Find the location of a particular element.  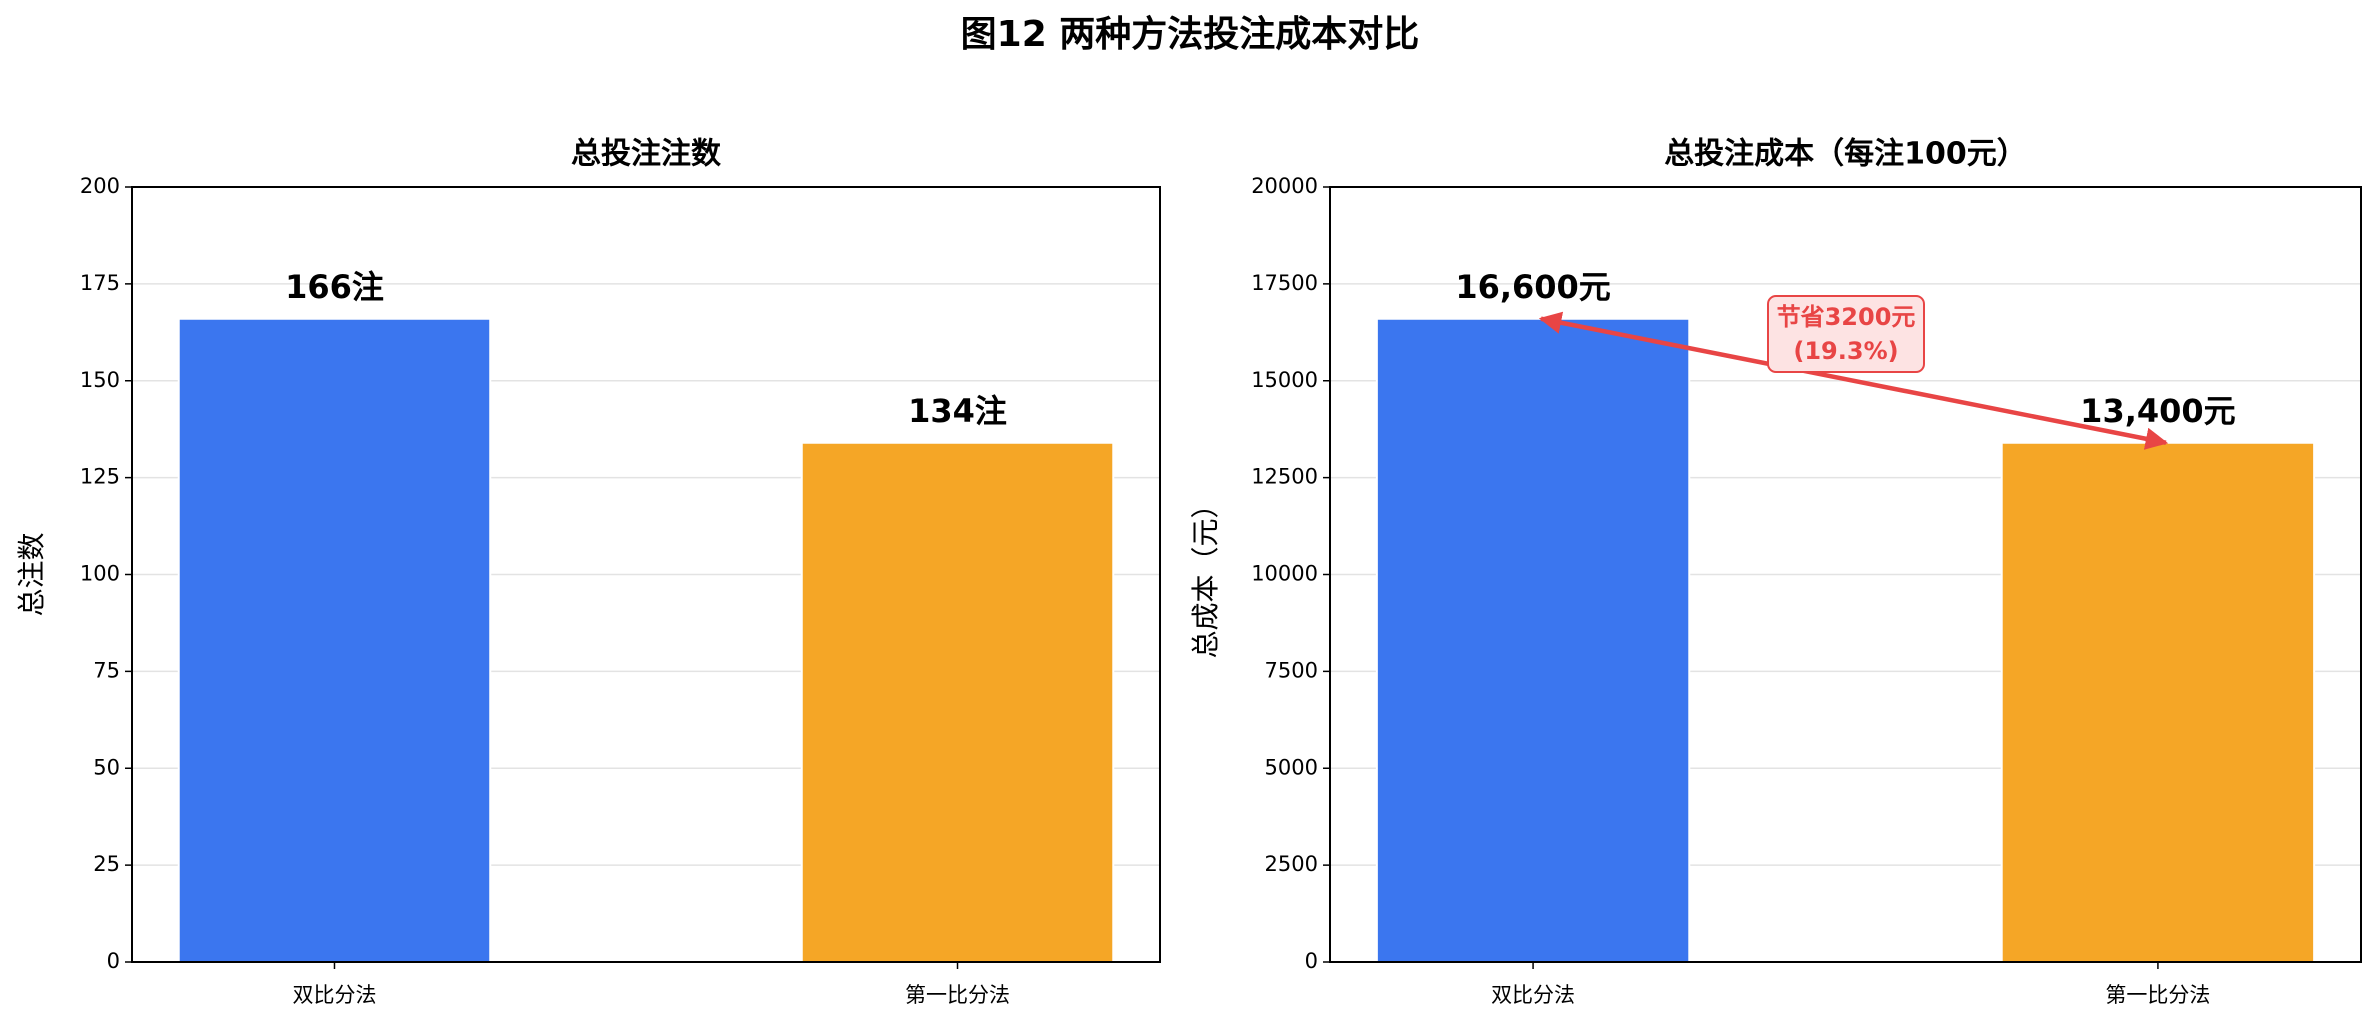

y-tick-label: 125 is located at coordinates (100, 477).